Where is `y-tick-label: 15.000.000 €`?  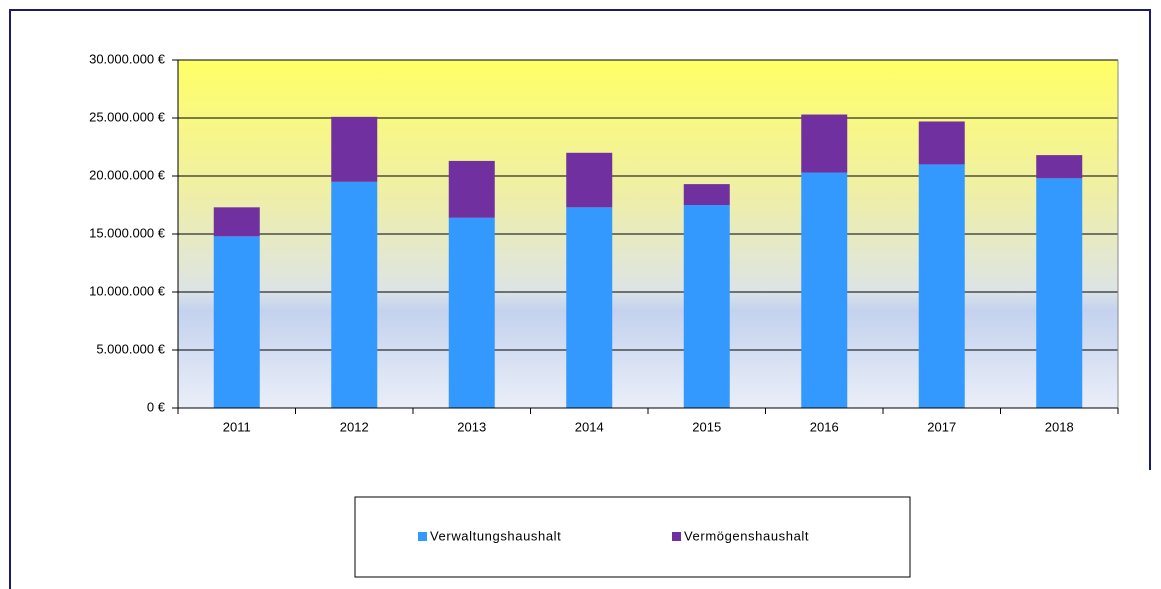 y-tick-label: 15.000.000 € is located at coordinates (127, 232).